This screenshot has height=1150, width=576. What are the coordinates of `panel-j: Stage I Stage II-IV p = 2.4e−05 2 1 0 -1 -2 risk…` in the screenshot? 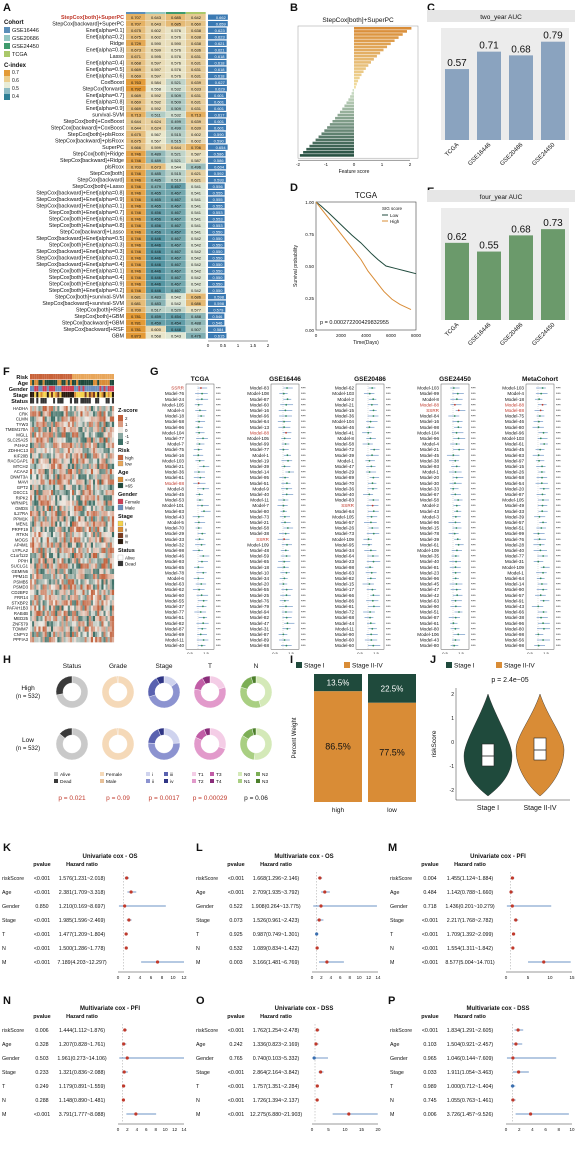 It's located at (503, 750).